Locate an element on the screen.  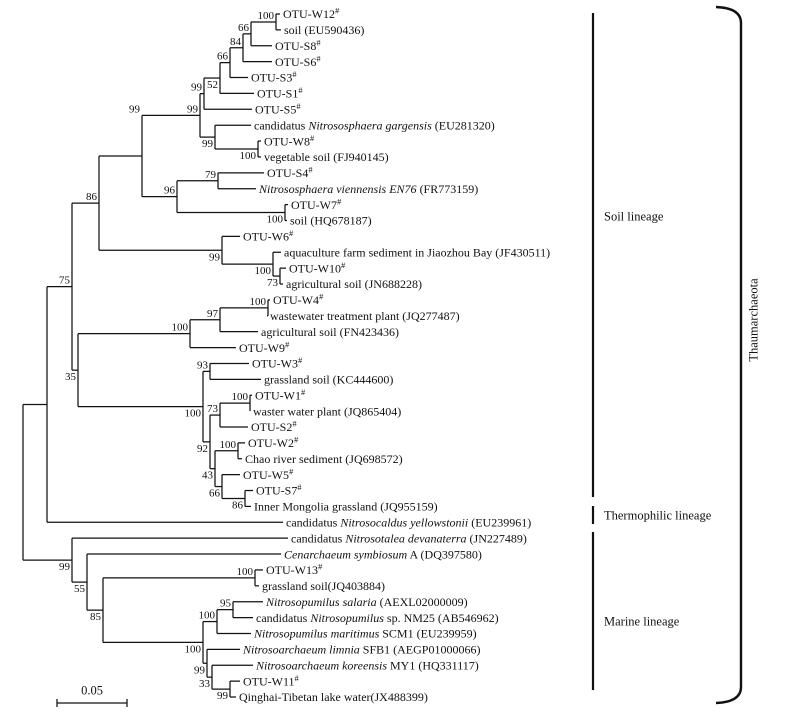
bootstrap-value: 52 is located at coordinates (212, 85).